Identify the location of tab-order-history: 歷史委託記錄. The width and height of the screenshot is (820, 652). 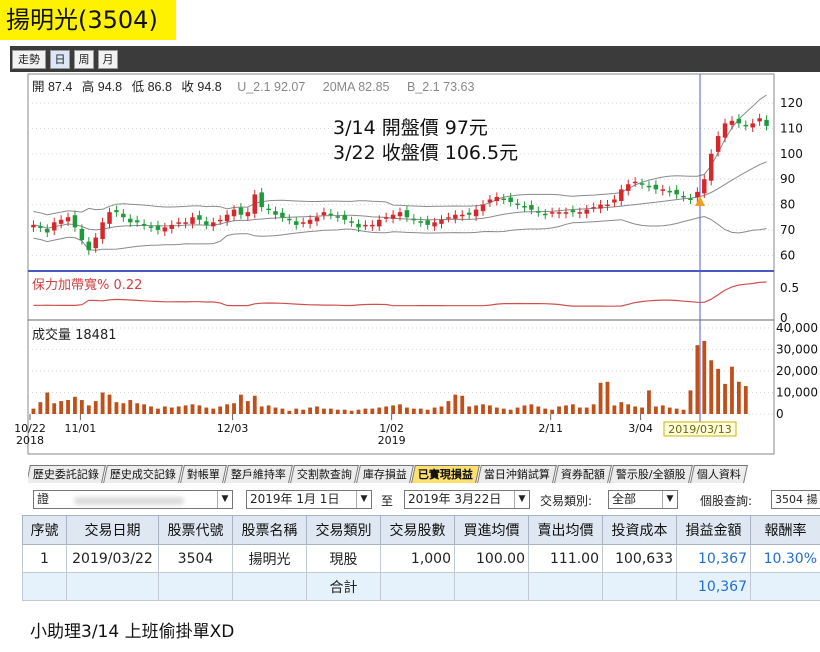
(67, 474).